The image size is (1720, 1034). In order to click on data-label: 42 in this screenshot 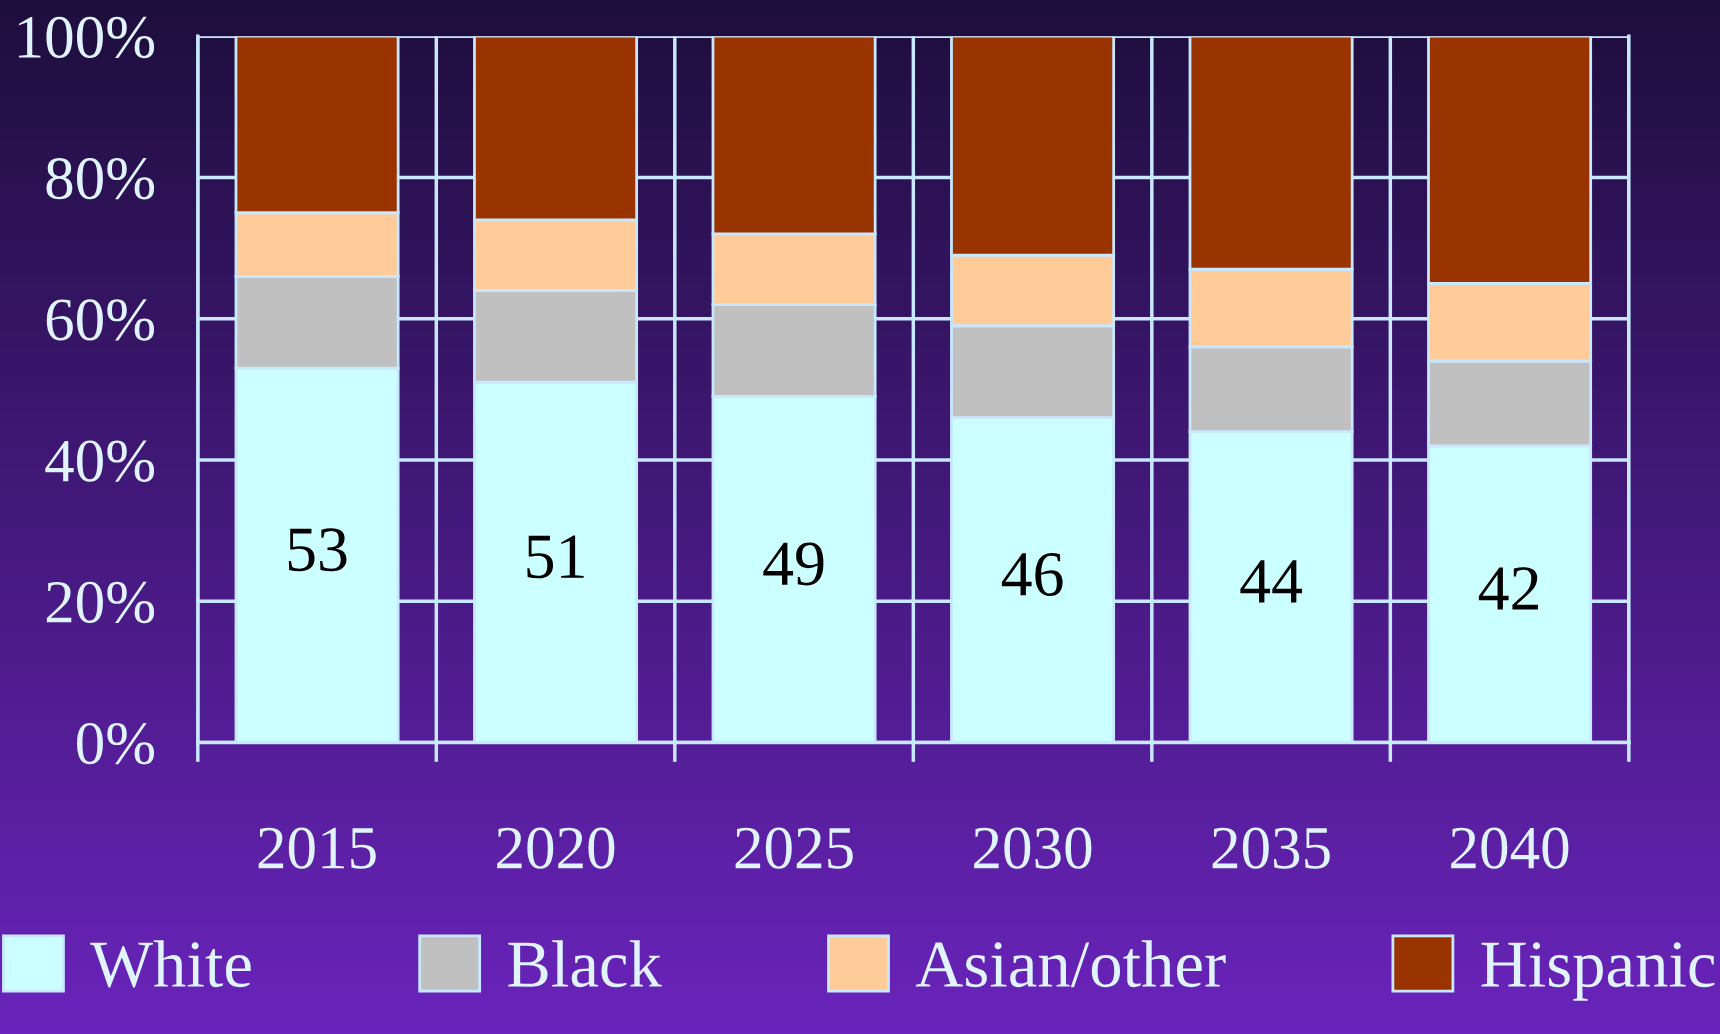, I will do `click(1508, 588)`.